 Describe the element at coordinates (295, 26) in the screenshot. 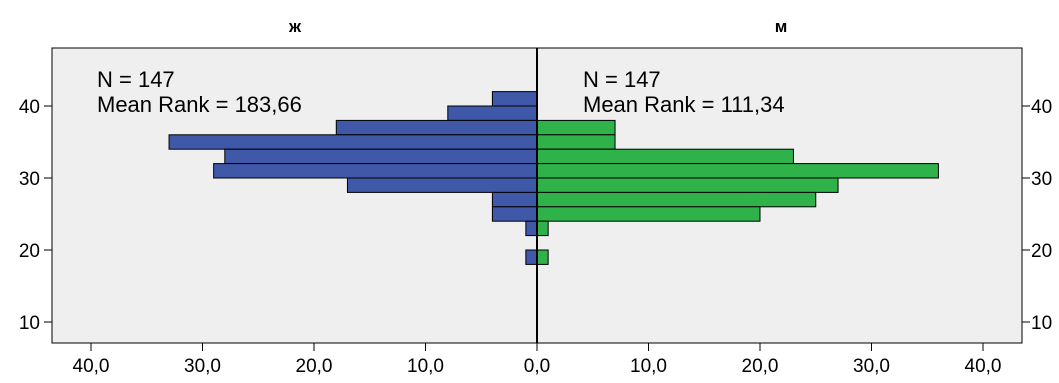

I see `left-panel-title: ж` at that location.